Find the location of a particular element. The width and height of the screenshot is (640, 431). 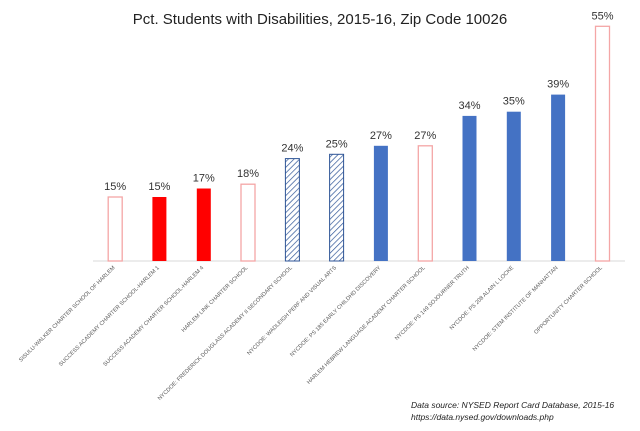

x-tick-label: SUCCESS ACADEMY CHARTER SCHOOL-HARLEM 1 is located at coordinates (109, 316).